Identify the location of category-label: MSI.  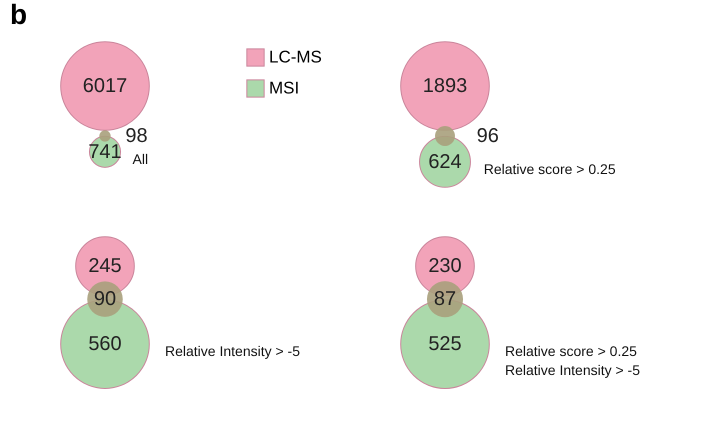
(284, 88).